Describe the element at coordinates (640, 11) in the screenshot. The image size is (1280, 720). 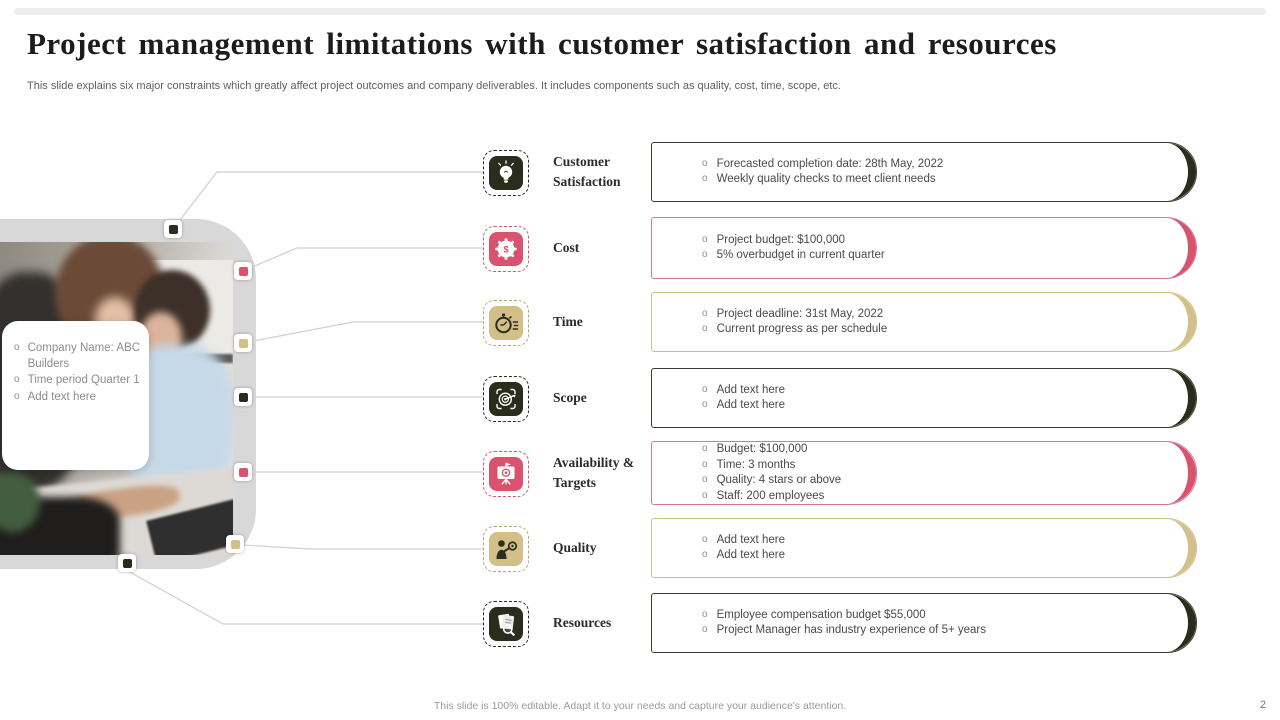
I see `slide-top-strip` at that location.